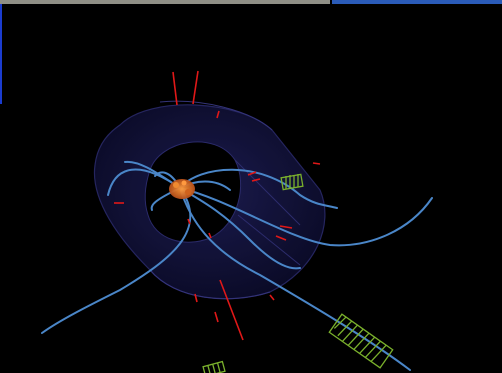  Describe the element at coordinates (417, 2) in the screenshot. I see `progress-bar-remaining` at that location.